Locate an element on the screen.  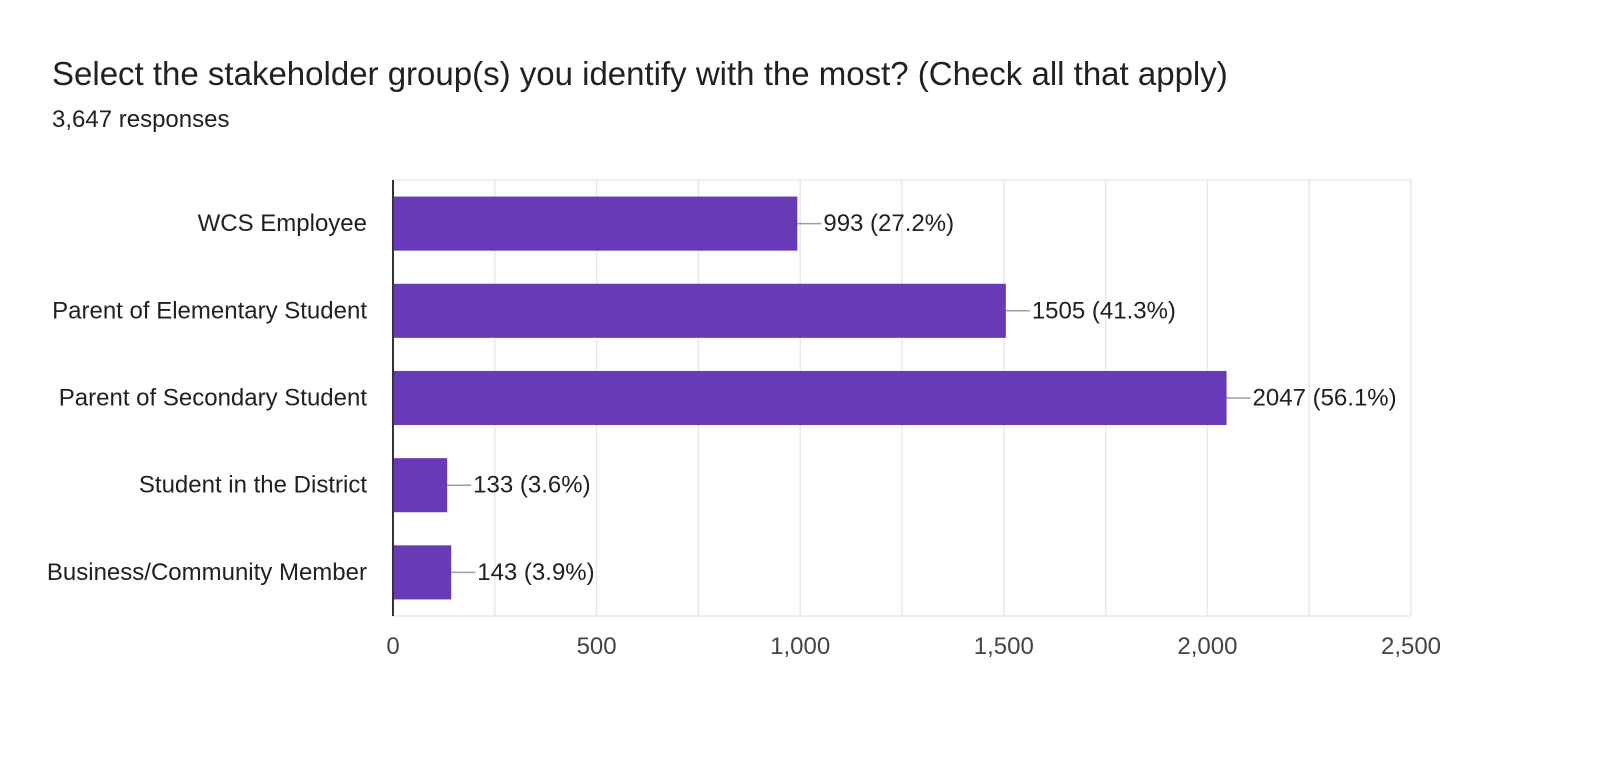
x-tick-label-2: 1,000 is located at coordinates (800, 646).